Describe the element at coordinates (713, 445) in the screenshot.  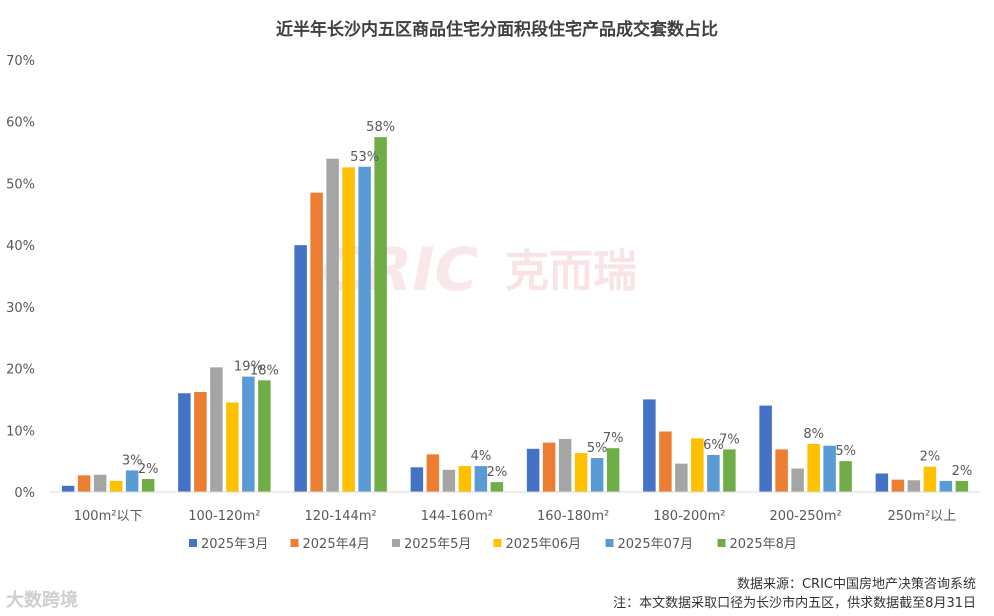
I see `data-label: 6%` at that location.